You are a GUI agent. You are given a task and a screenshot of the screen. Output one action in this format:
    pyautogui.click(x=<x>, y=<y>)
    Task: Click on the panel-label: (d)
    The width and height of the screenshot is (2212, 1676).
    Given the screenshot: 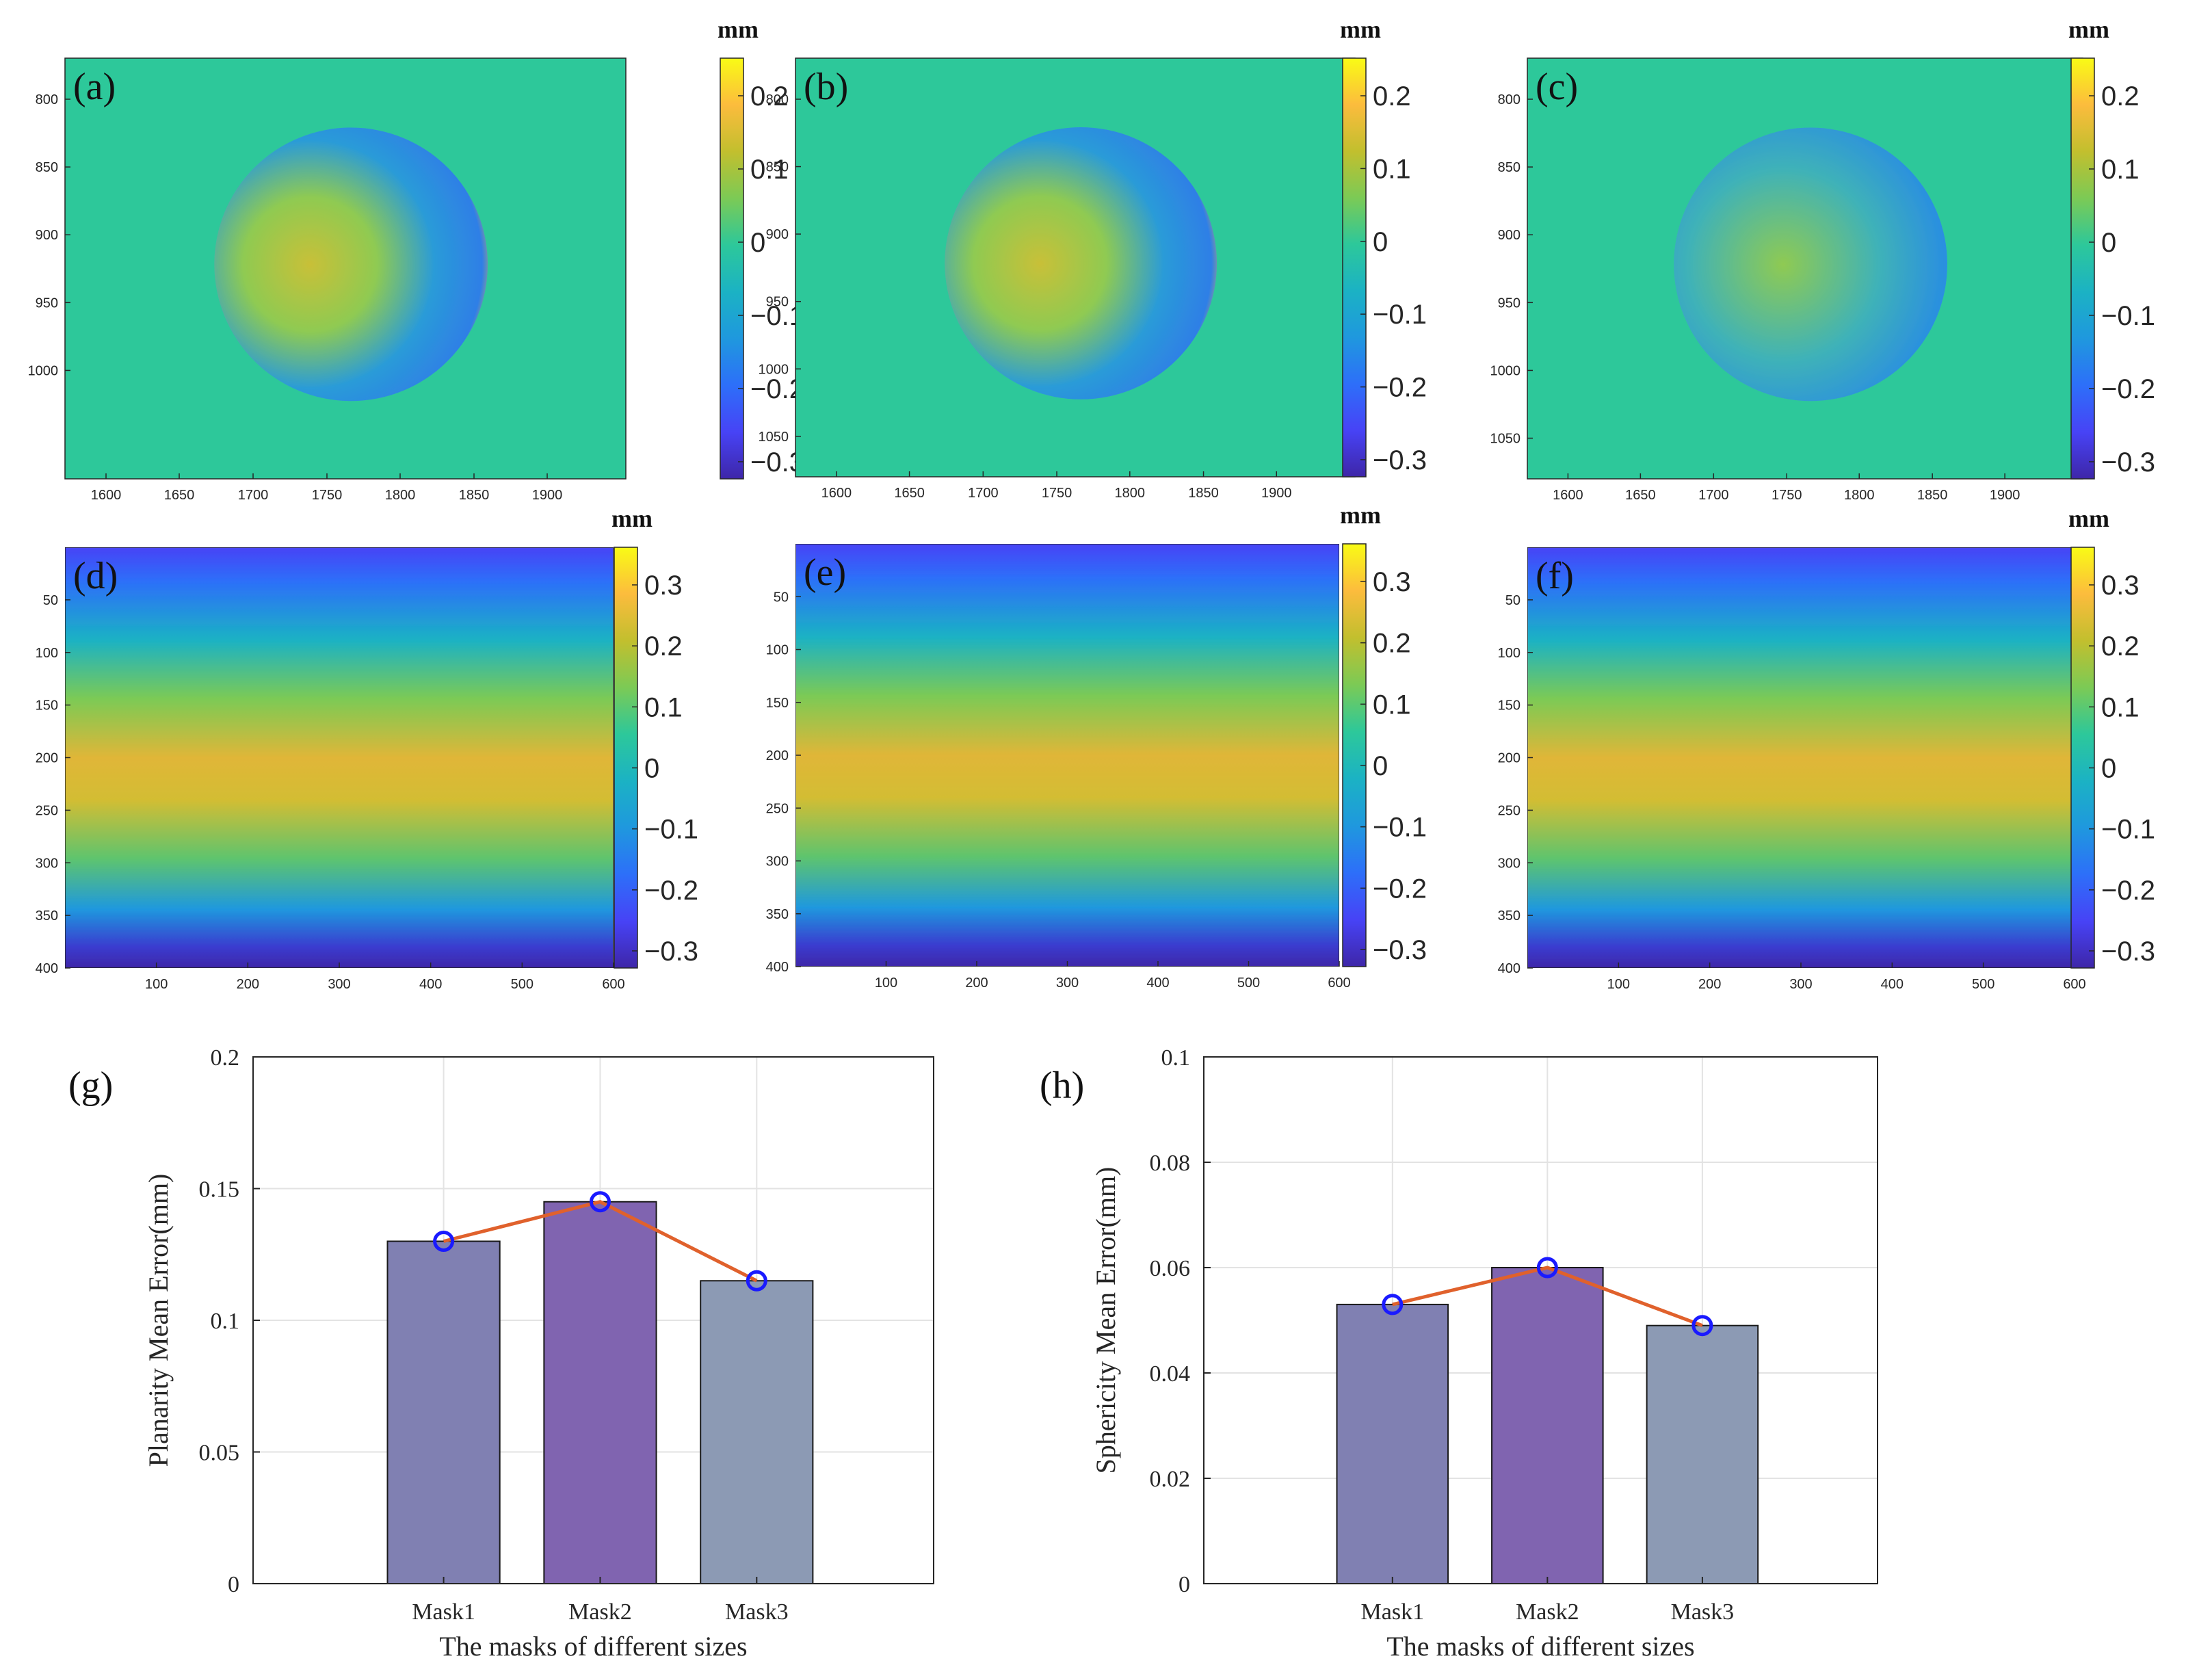 What is the action you would take?
    pyautogui.click(x=96, y=576)
    